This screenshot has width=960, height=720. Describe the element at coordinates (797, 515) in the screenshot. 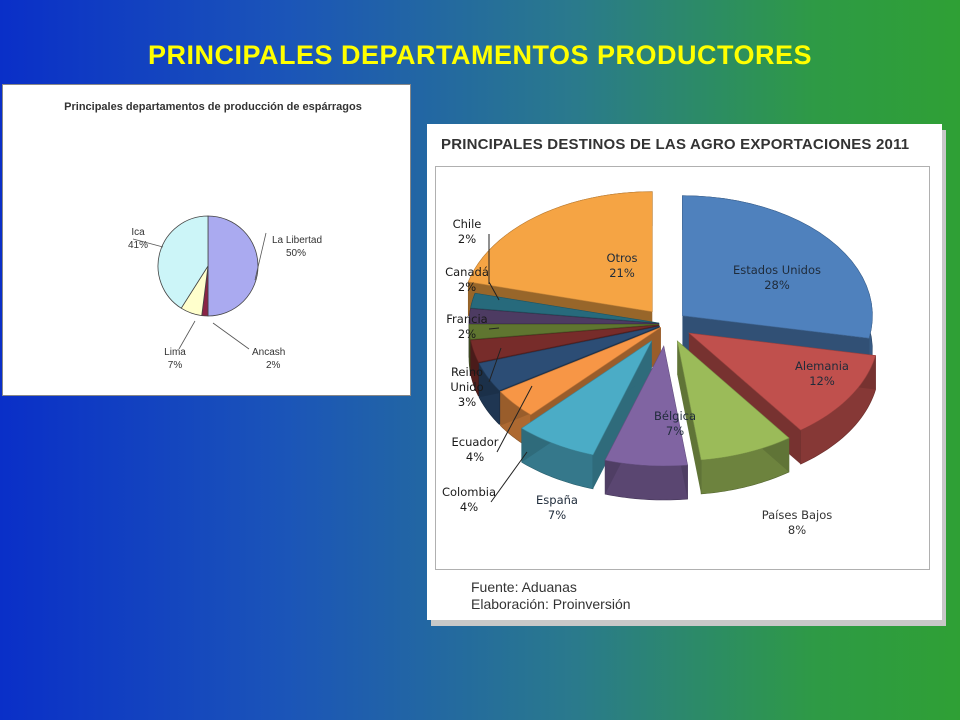

I see `slice-label: Países Bajos` at that location.